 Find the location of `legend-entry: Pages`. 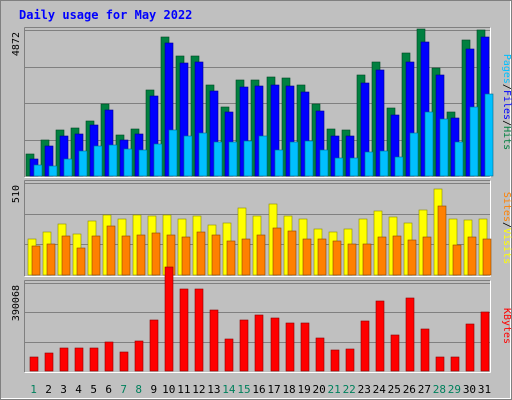

legend-entry: Pages is located at coordinates (506, 69).